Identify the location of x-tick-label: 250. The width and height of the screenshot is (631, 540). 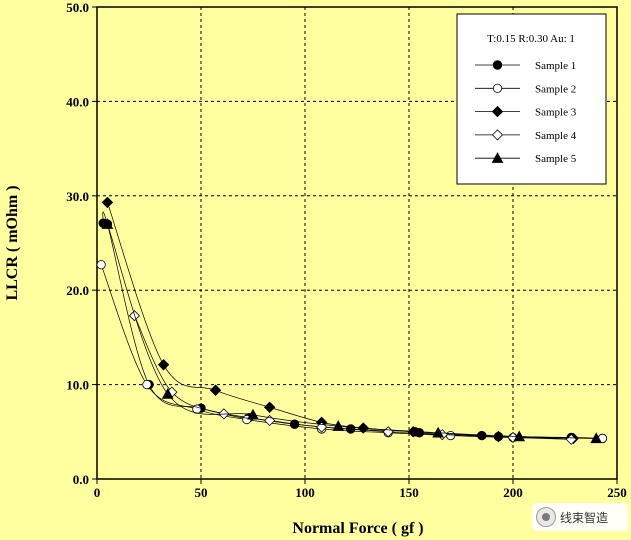
(617, 492).